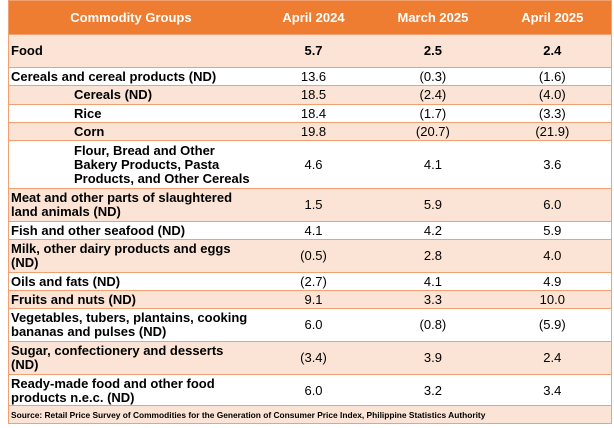 This screenshot has width=614, height=428. I want to click on value-april-2025: (3.3), so click(552, 113).